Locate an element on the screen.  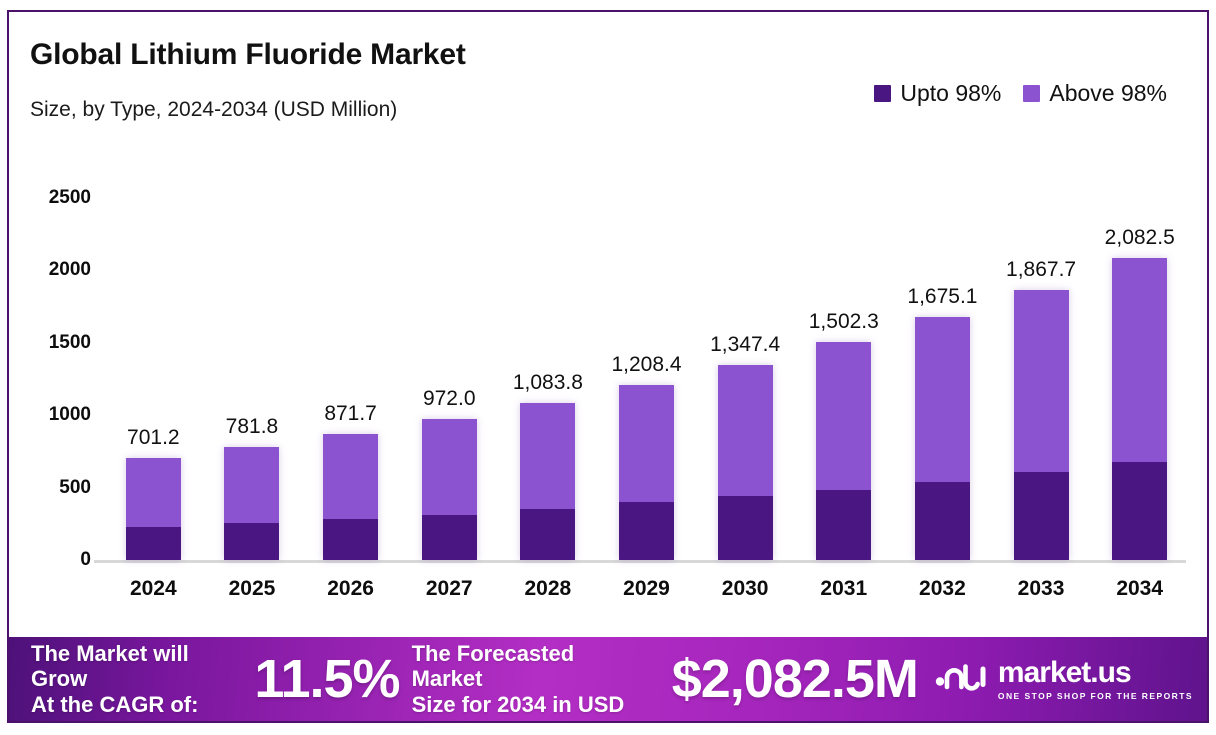
bar-group: 701.2 is located at coordinates (153, 379).